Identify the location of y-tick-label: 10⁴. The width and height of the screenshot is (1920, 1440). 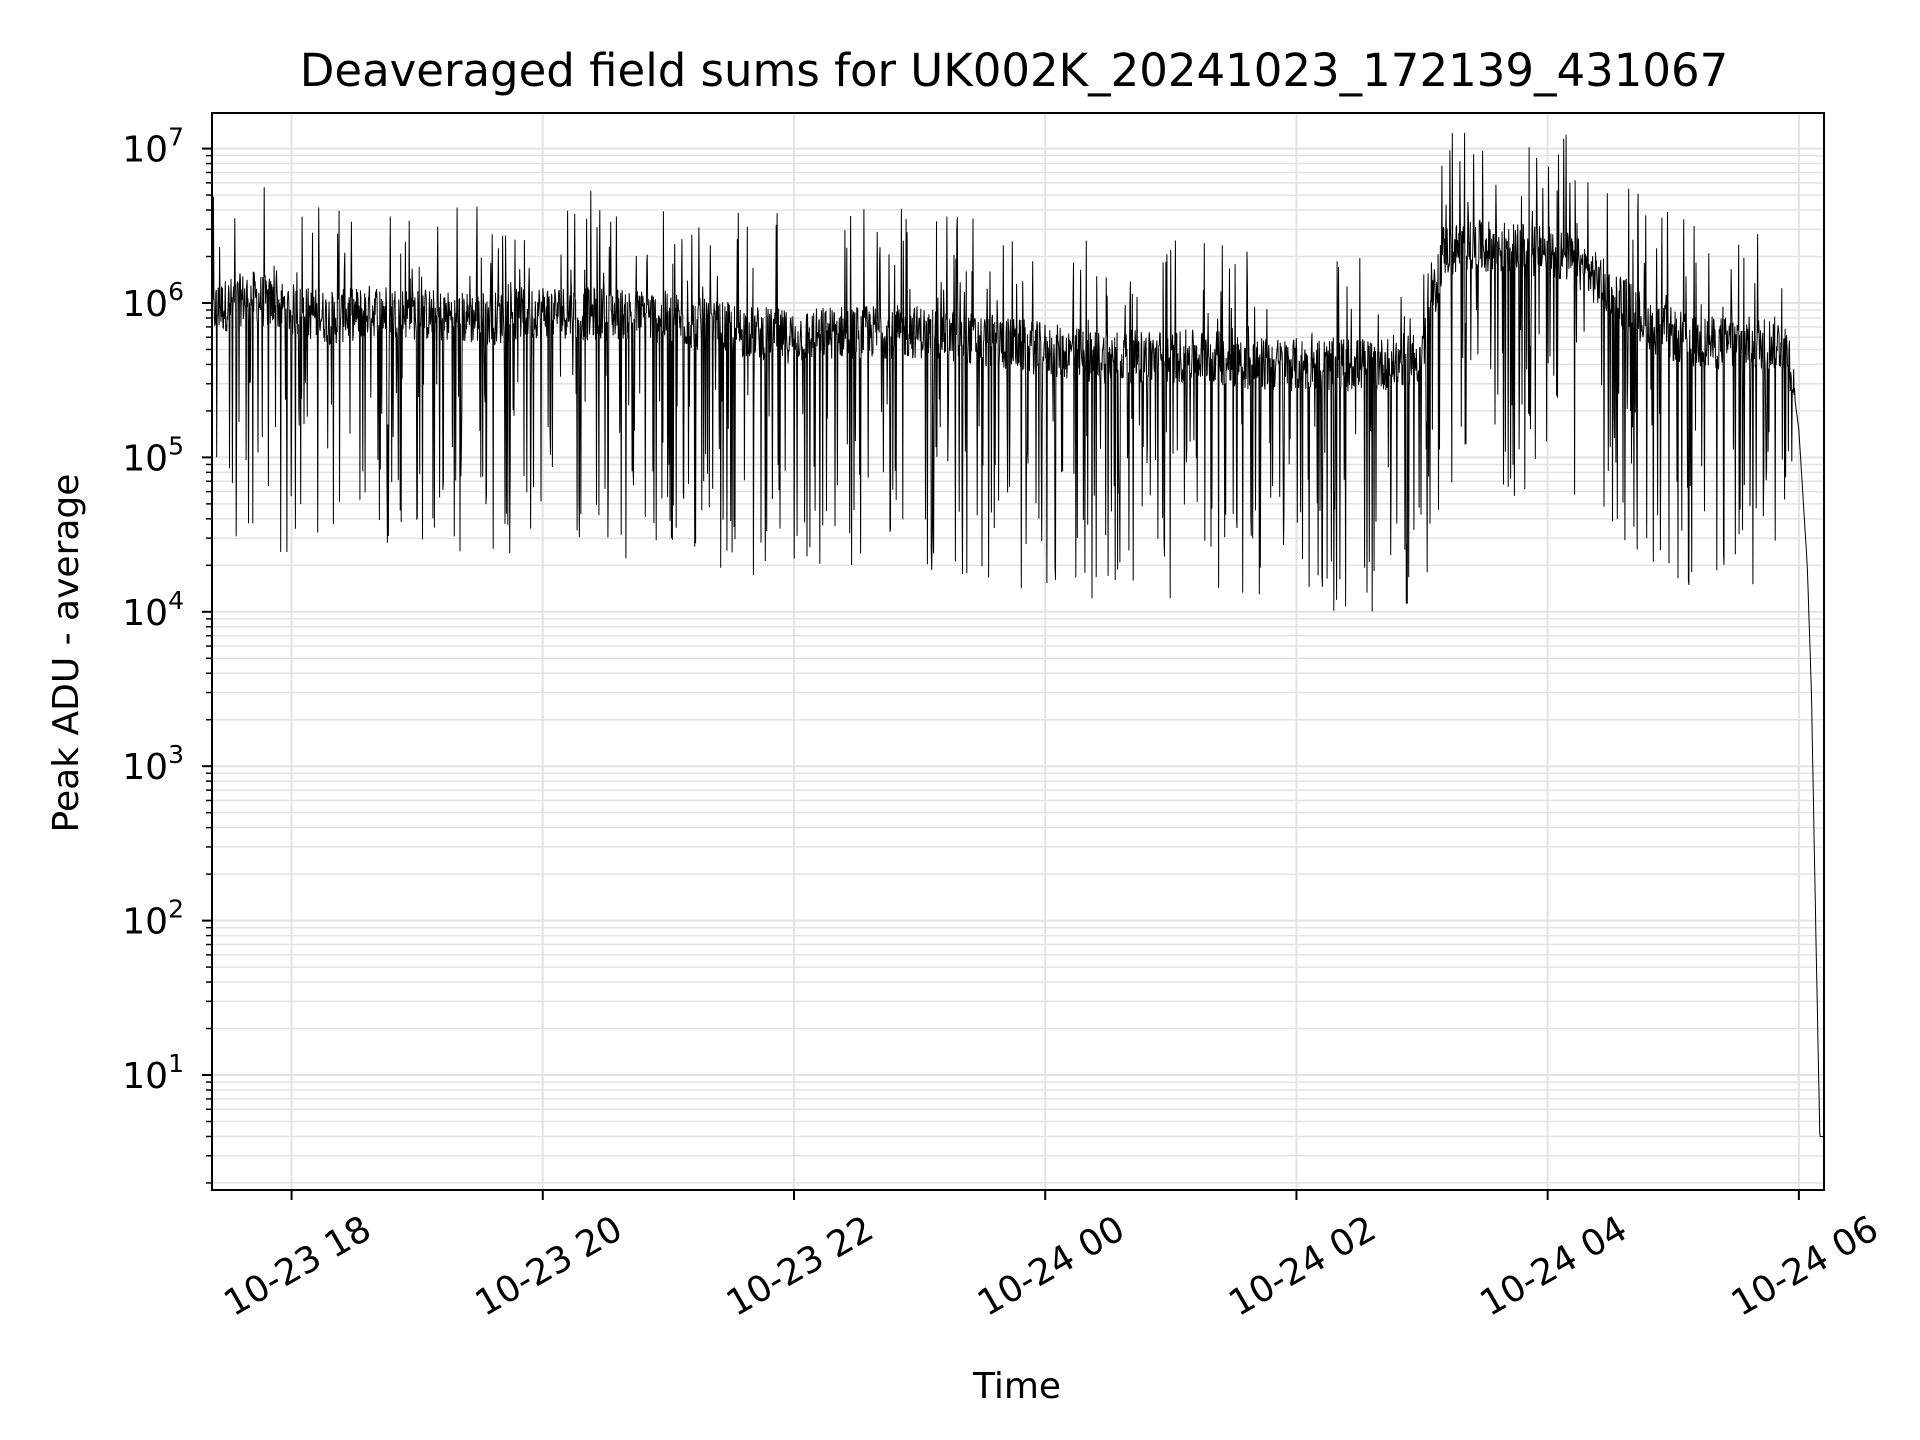
(153, 610).